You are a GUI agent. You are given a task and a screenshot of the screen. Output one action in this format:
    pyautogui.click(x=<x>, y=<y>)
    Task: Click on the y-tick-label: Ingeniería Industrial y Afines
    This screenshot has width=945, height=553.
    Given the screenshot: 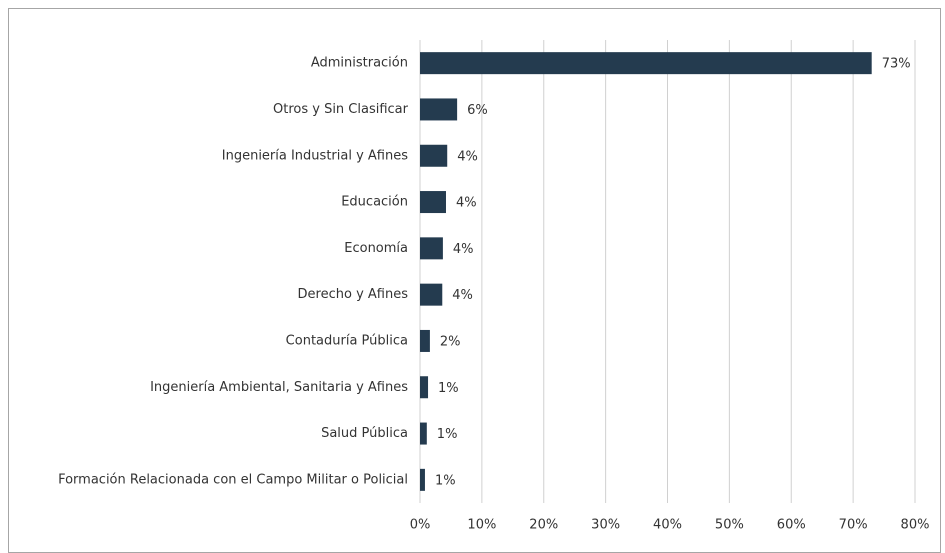 What is the action you would take?
    pyautogui.click(x=315, y=155)
    